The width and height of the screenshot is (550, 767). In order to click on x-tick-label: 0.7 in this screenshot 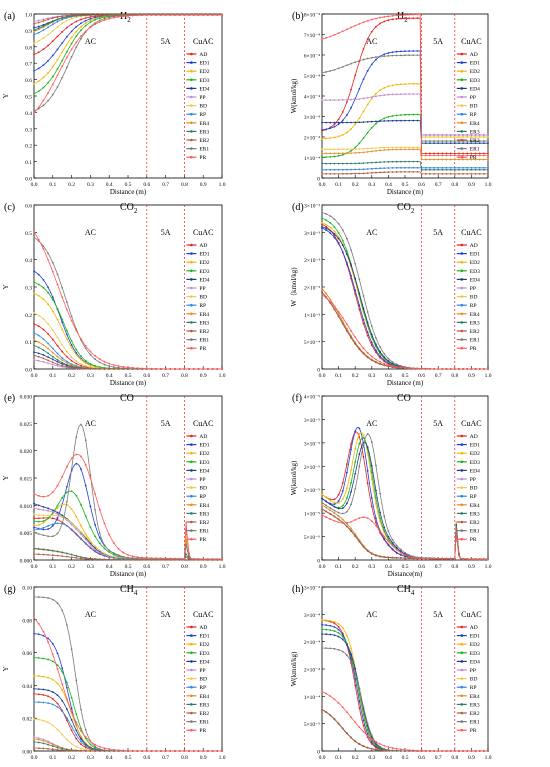, I will do `click(438, 376)`.